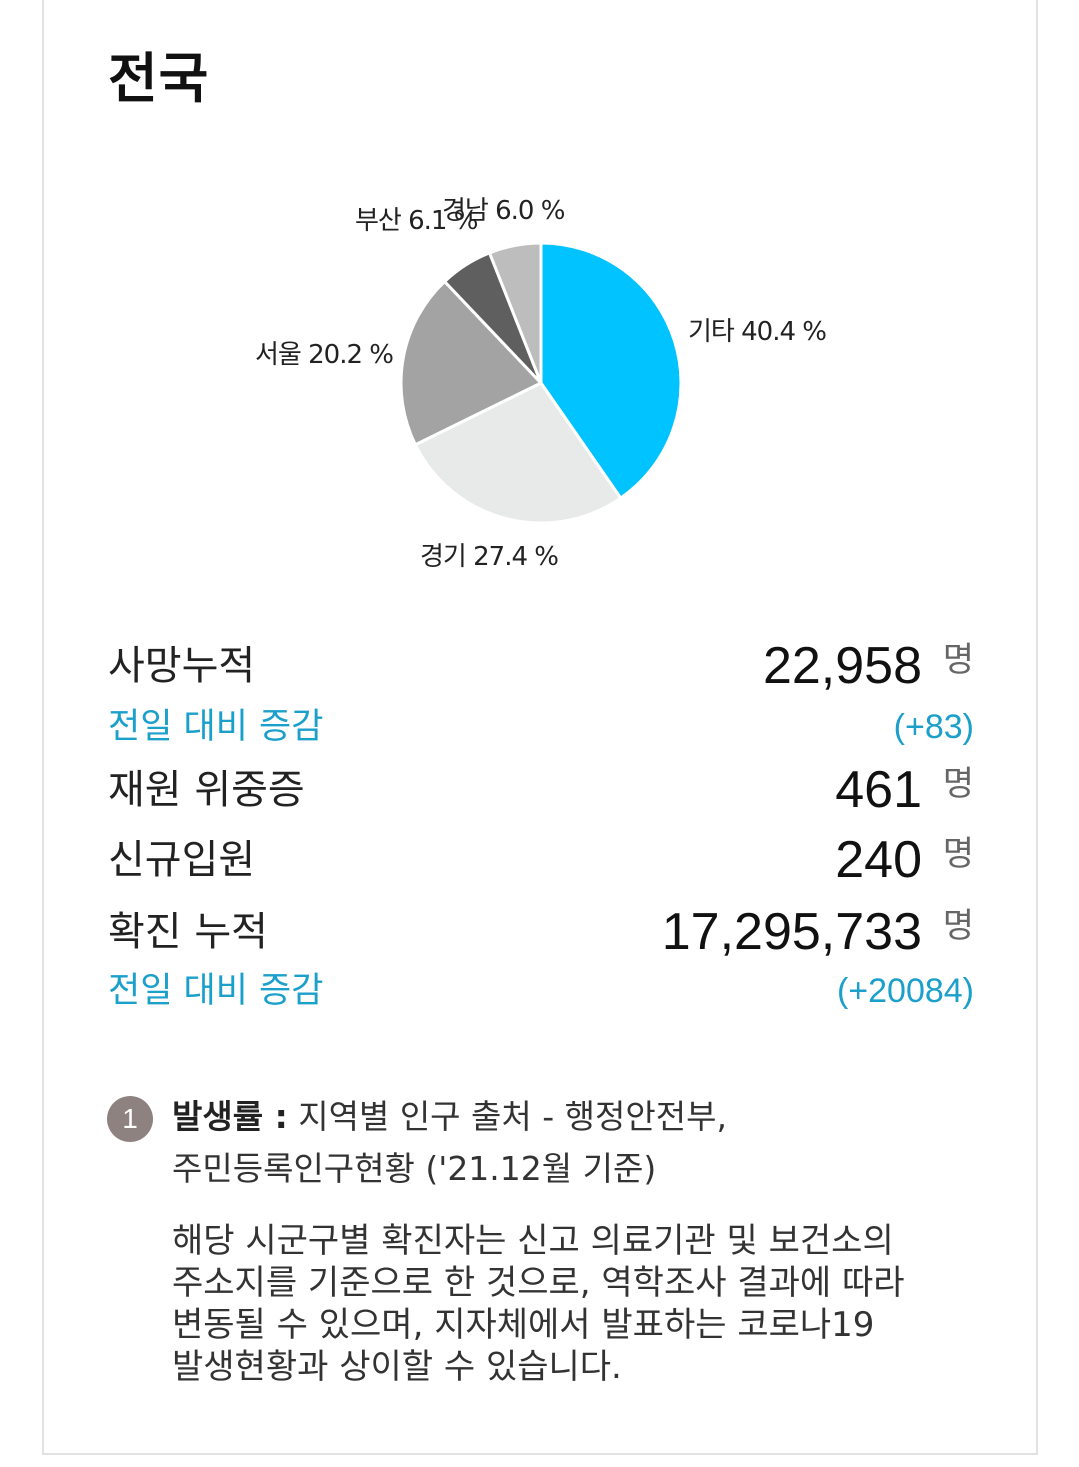 Image resolution: width=1079 pixels, height=1467 pixels. Describe the element at coordinates (397, 1367) in the screenshot. I see `note-desc-line: 발생현황과 상이할 수 있습니다.` at that location.